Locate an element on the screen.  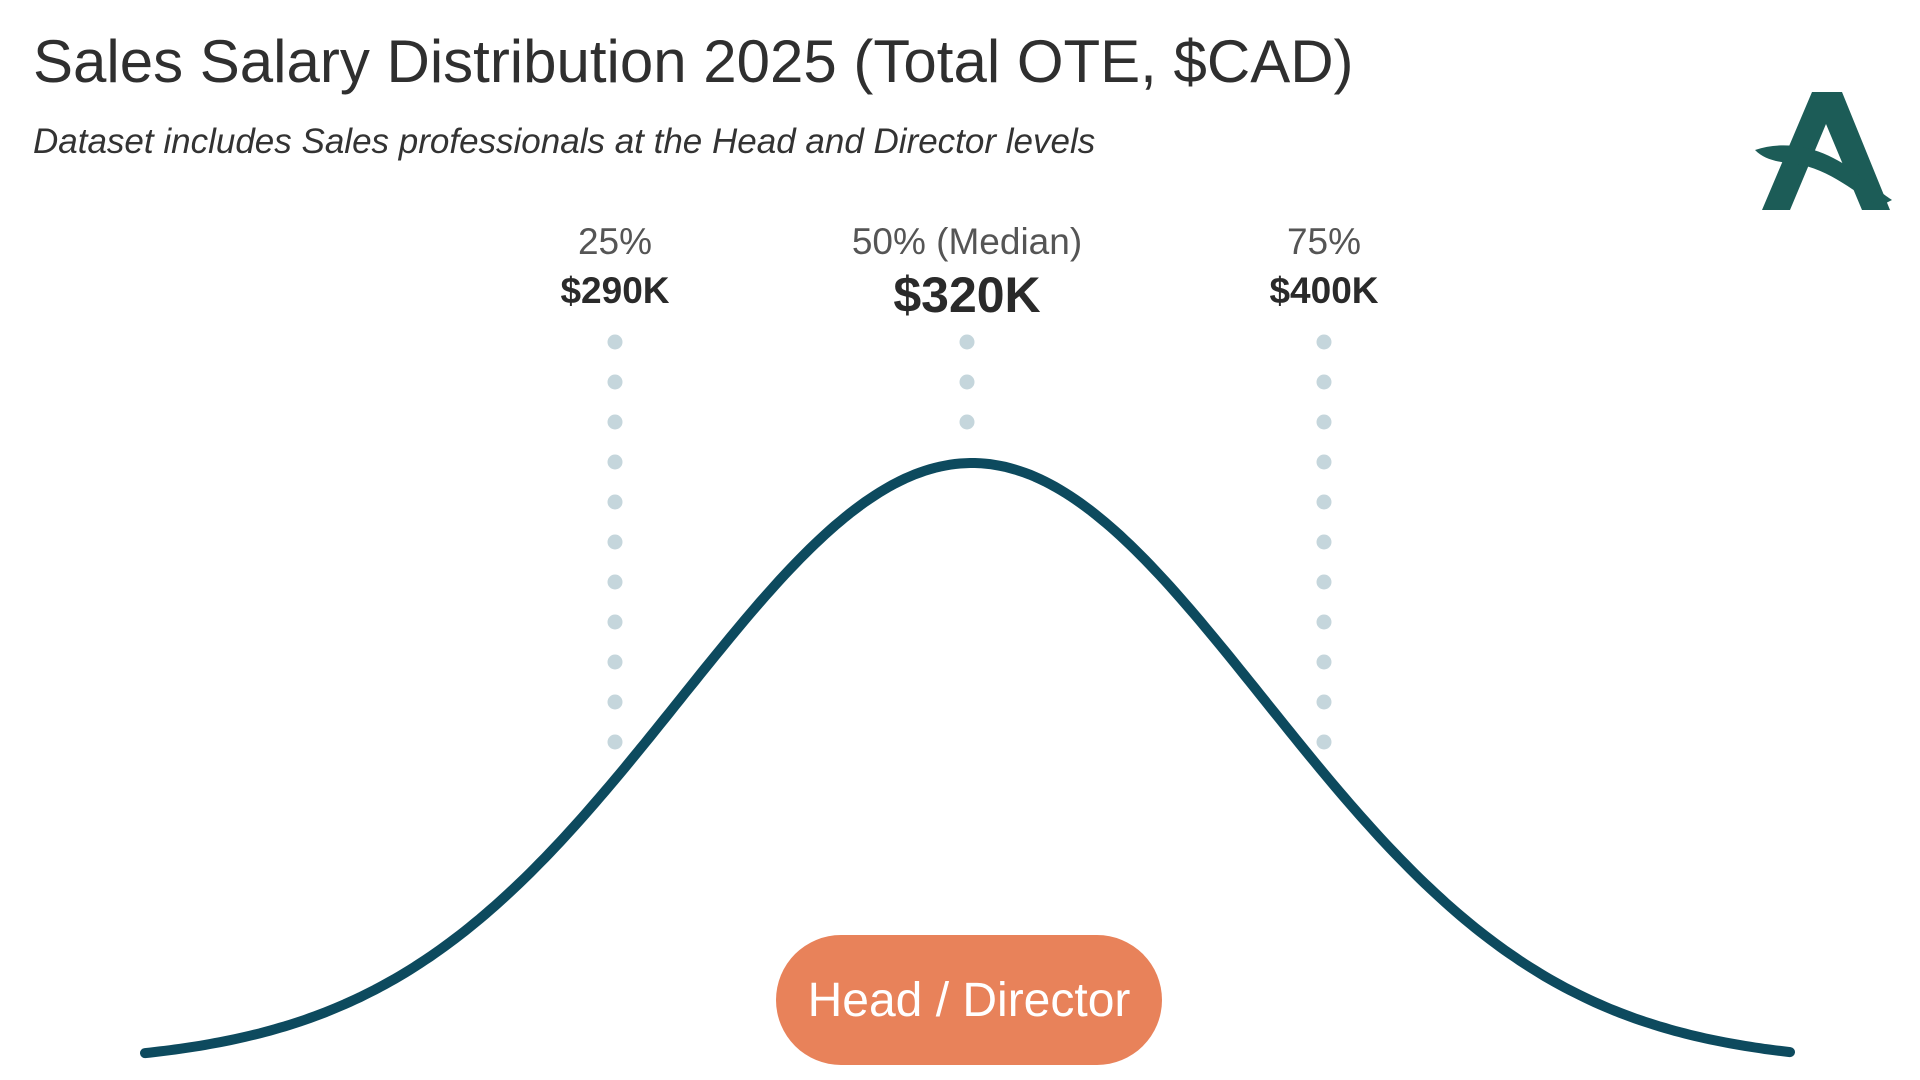
percentile-label: 25% is located at coordinates (615, 241).